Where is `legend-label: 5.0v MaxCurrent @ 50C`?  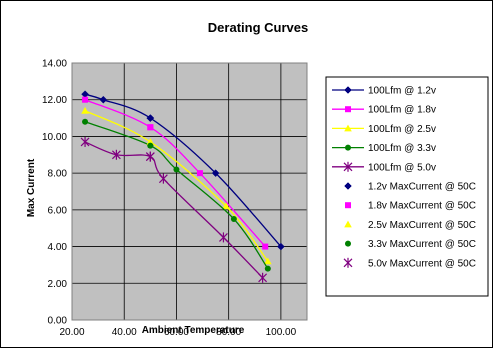
legend-label: 5.0v MaxCurrent @ 50C is located at coordinates (422, 263).